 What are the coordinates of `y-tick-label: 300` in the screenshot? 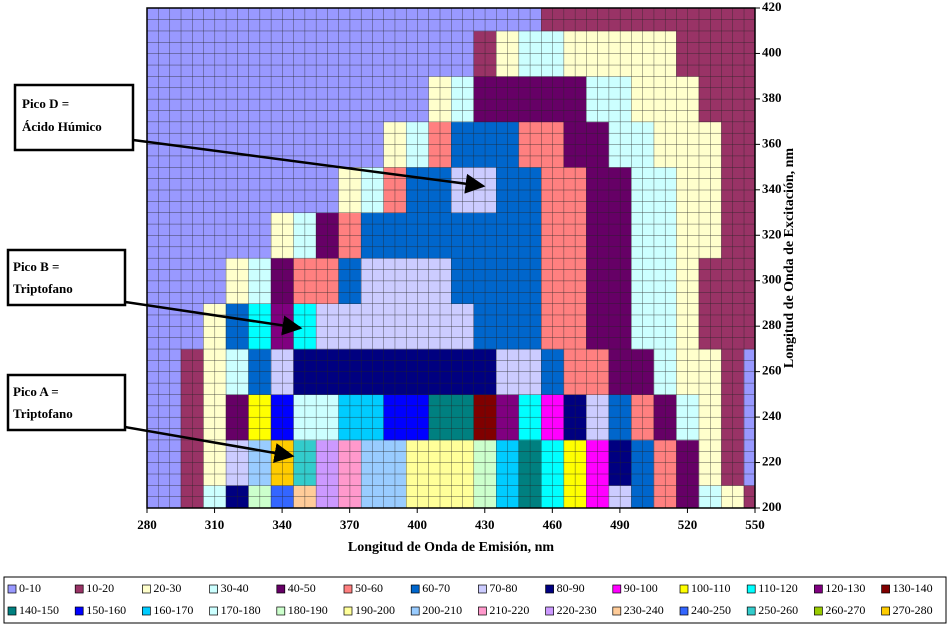 It's located at (772, 279).